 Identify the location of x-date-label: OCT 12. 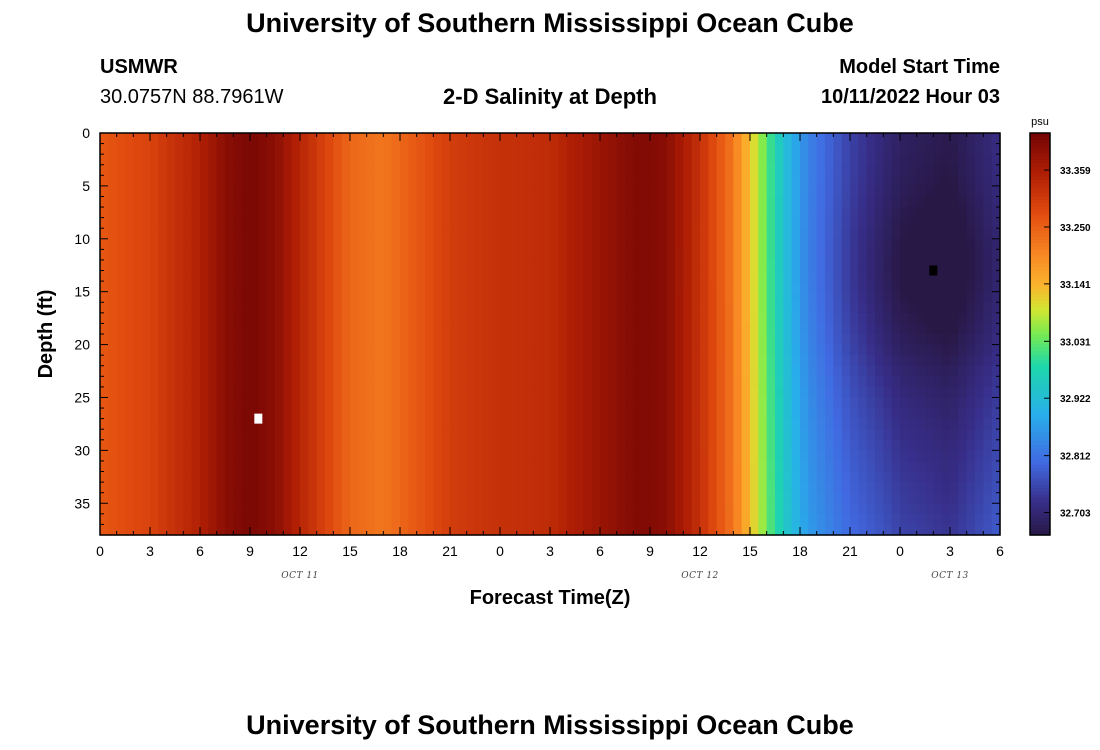
(700, 576).